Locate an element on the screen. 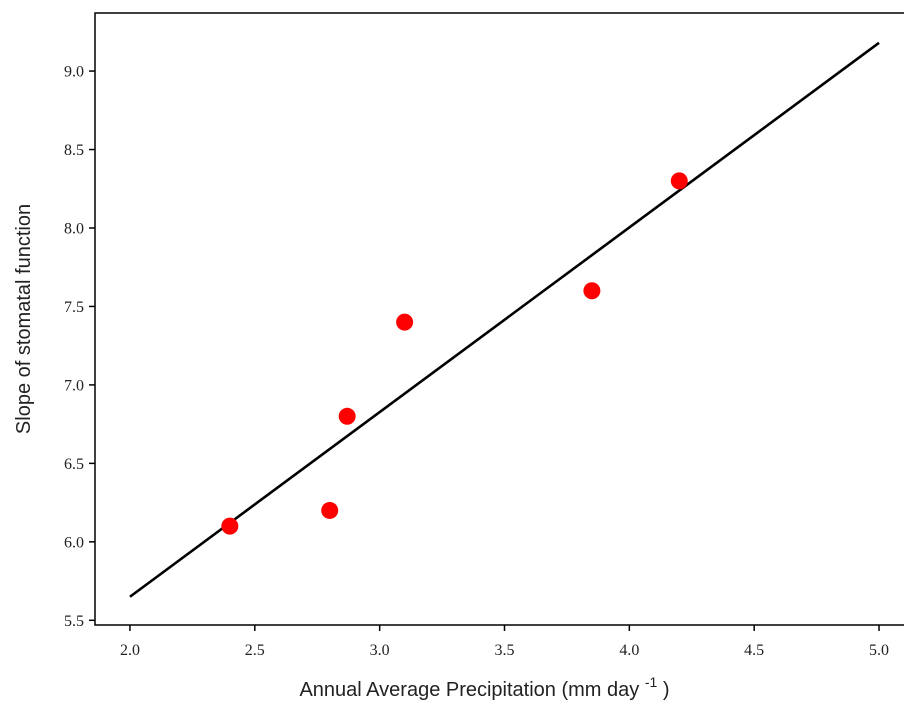 Image resolution: width=904 pixels, height=702 pixels. x-tick-label: 3.0 is located at coordinates (380, 650).